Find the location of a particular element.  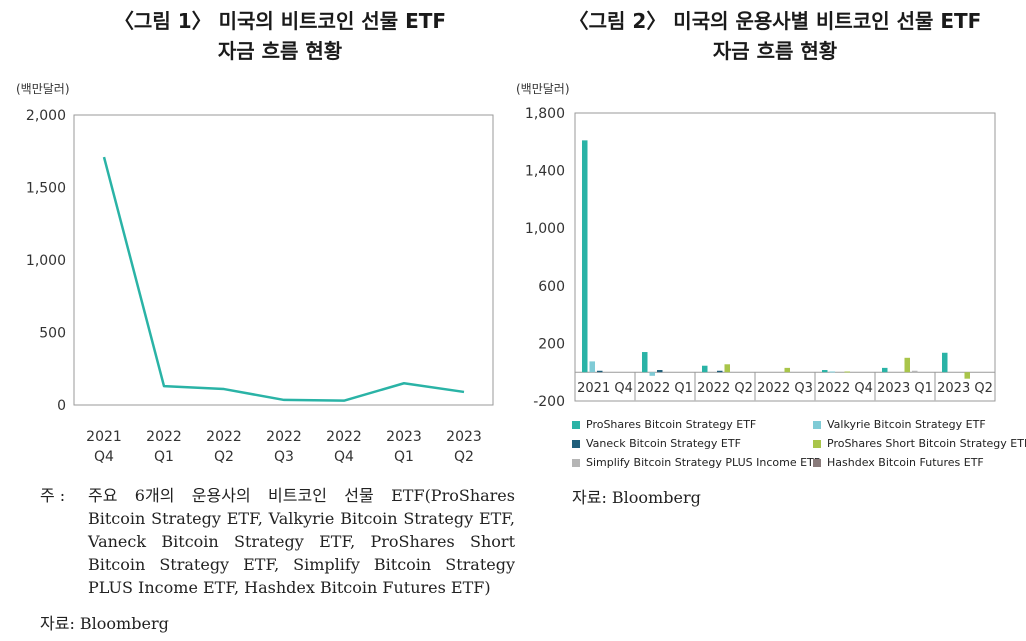

legend-item: ProShares Bitcoin Strategy ETF is located at coordinates (664, 424).